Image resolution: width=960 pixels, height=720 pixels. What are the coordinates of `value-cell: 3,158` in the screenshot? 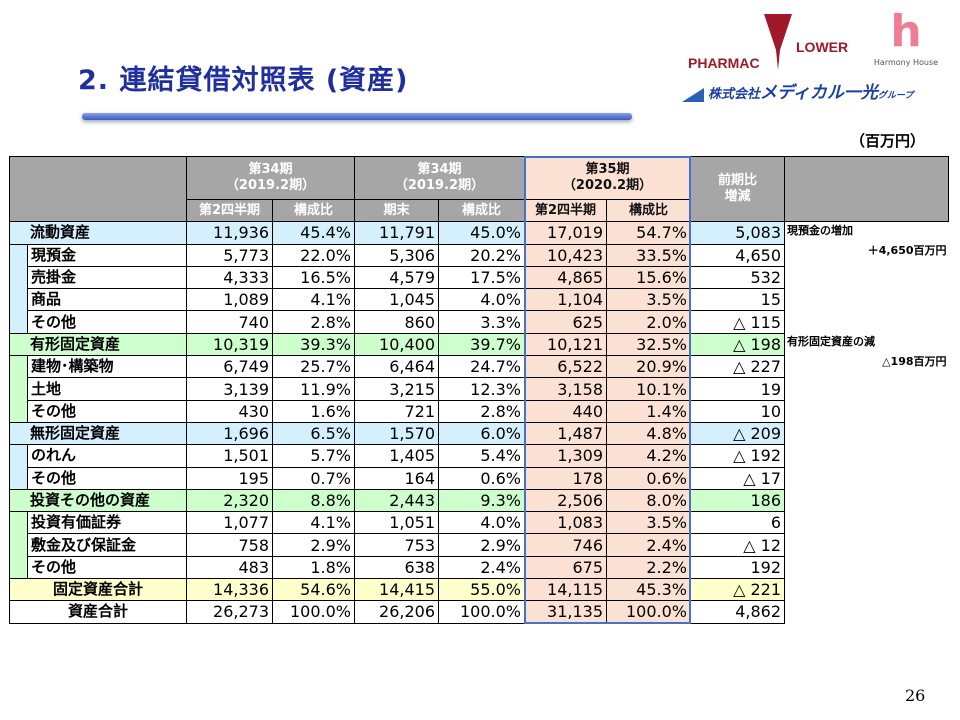 It's located at (565, 389).